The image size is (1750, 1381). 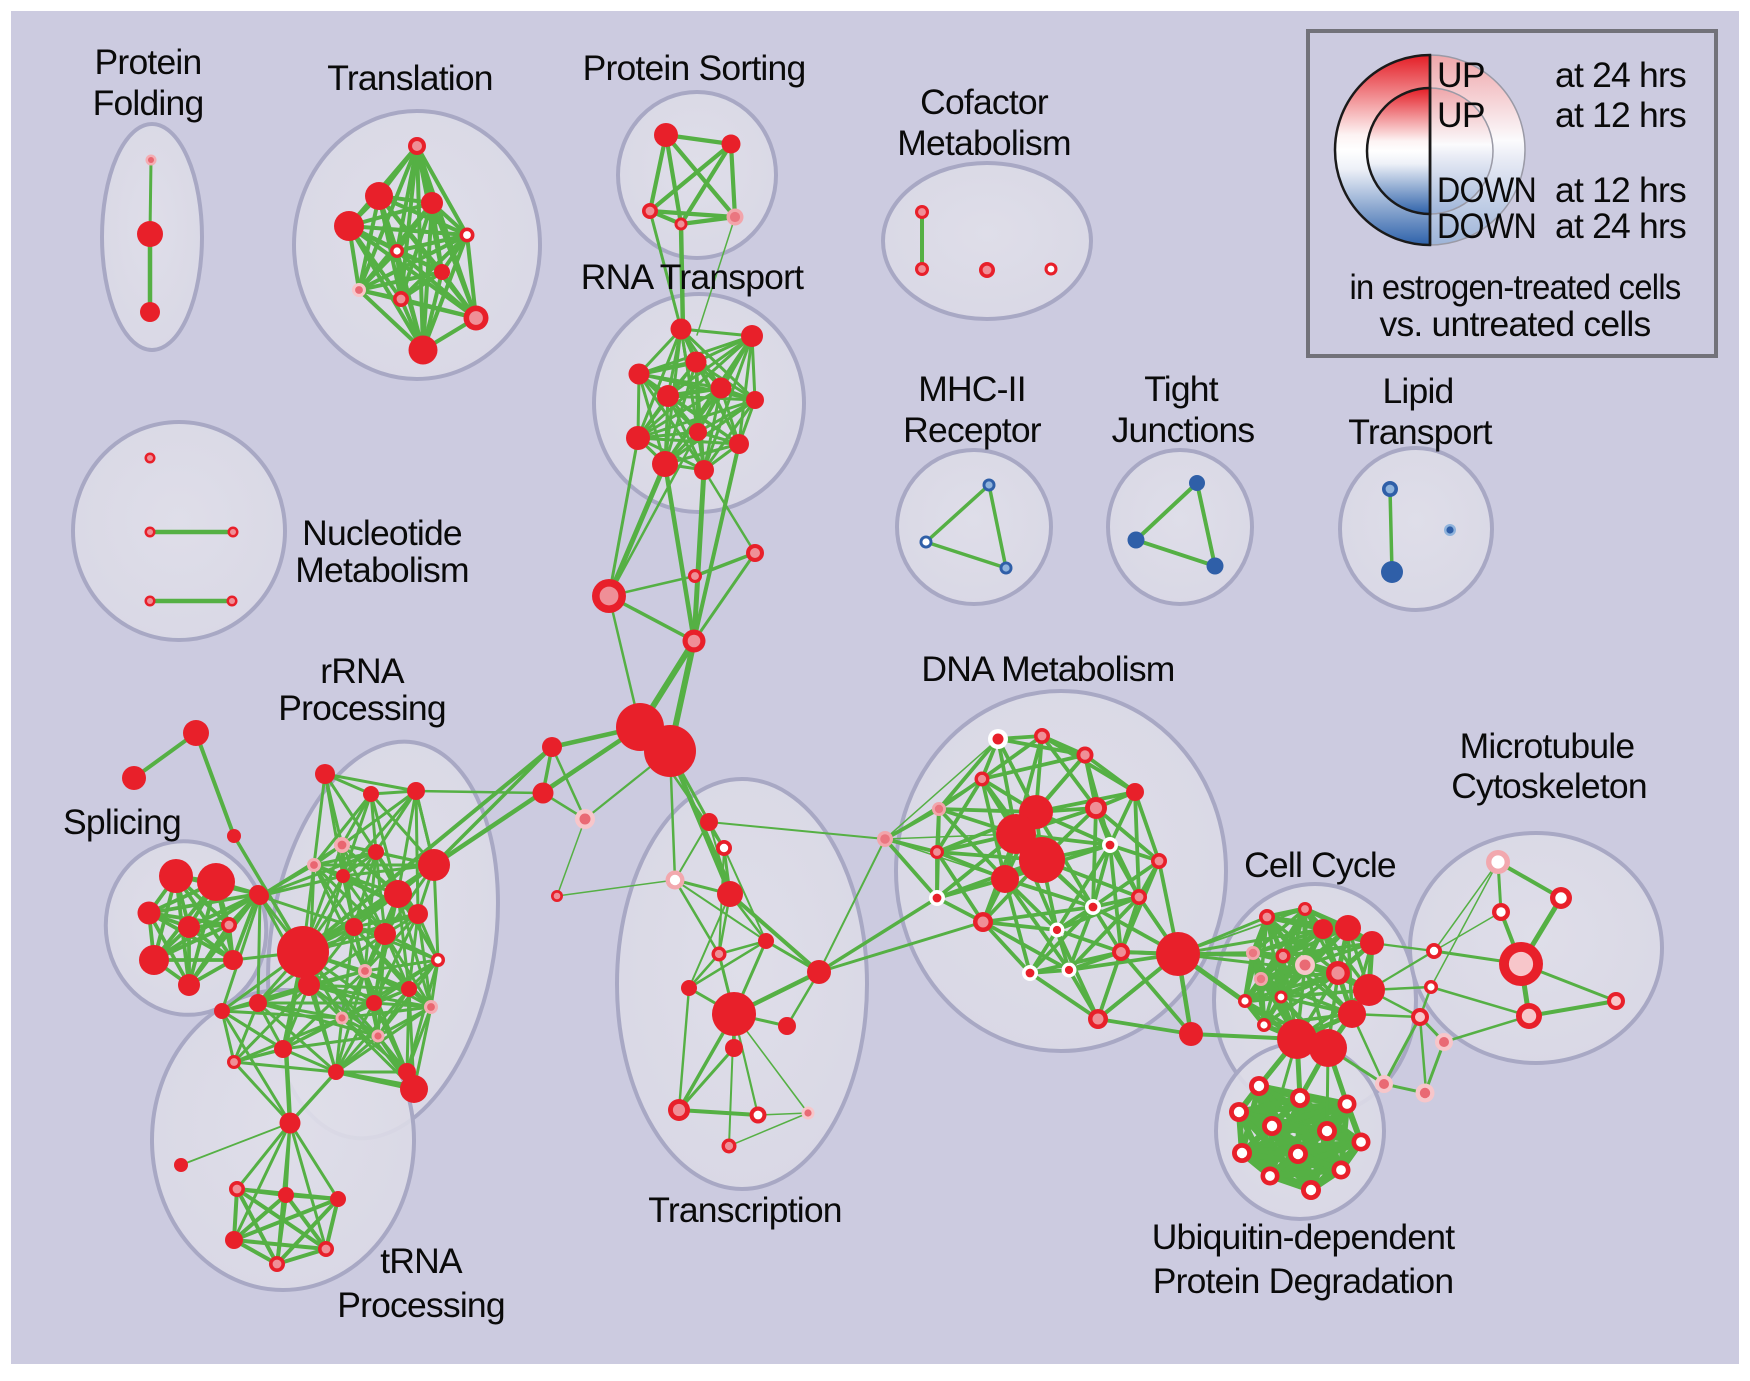 What do you see at coordinates (1047, 669) in the screenshot?
I see `svg-text: DNA Metabolism` at bounding box center [1047, 669].